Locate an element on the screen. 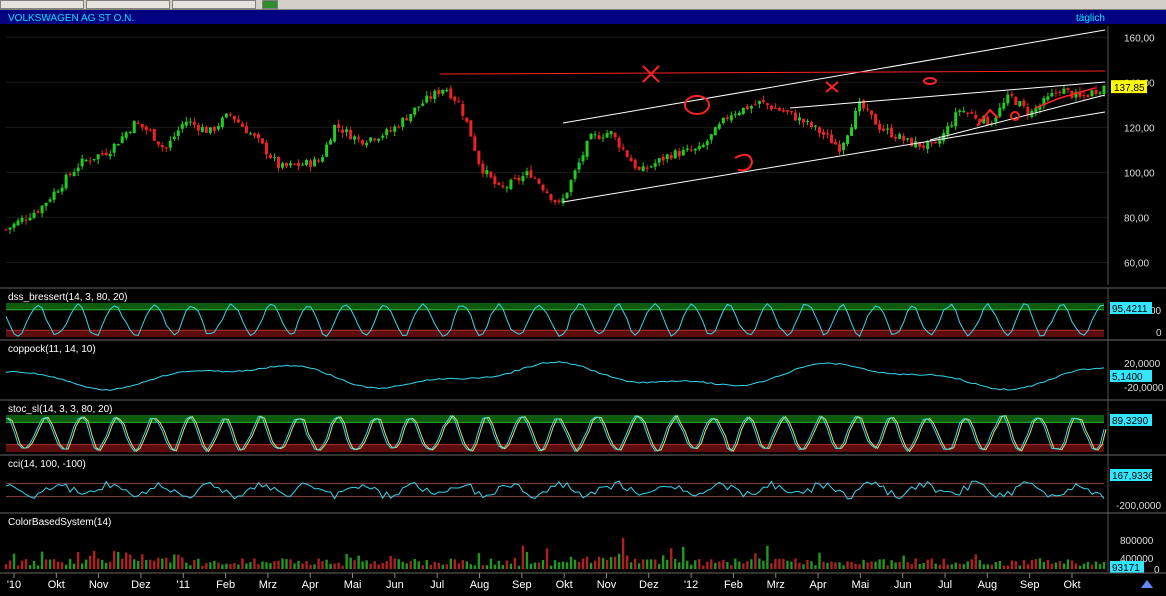 The height and width of the screenshot is (596, 1166). trendline-lower-main is located at coordinates (834, 157).